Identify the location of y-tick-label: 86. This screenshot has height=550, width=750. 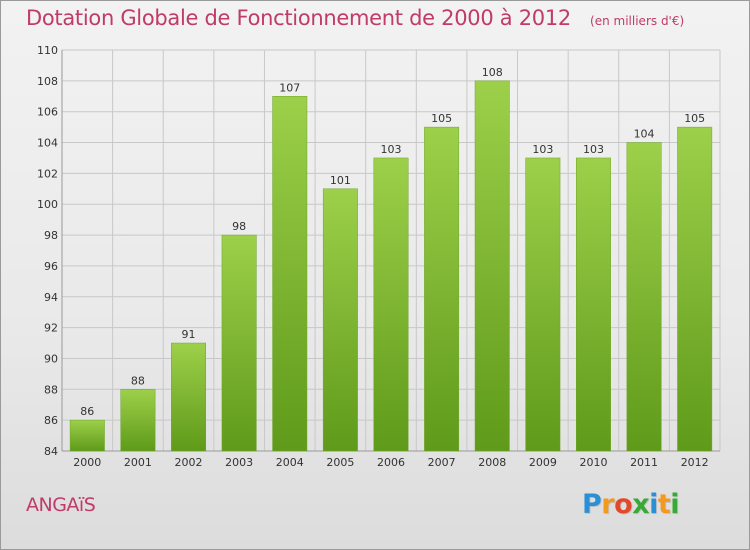
(51, 420).